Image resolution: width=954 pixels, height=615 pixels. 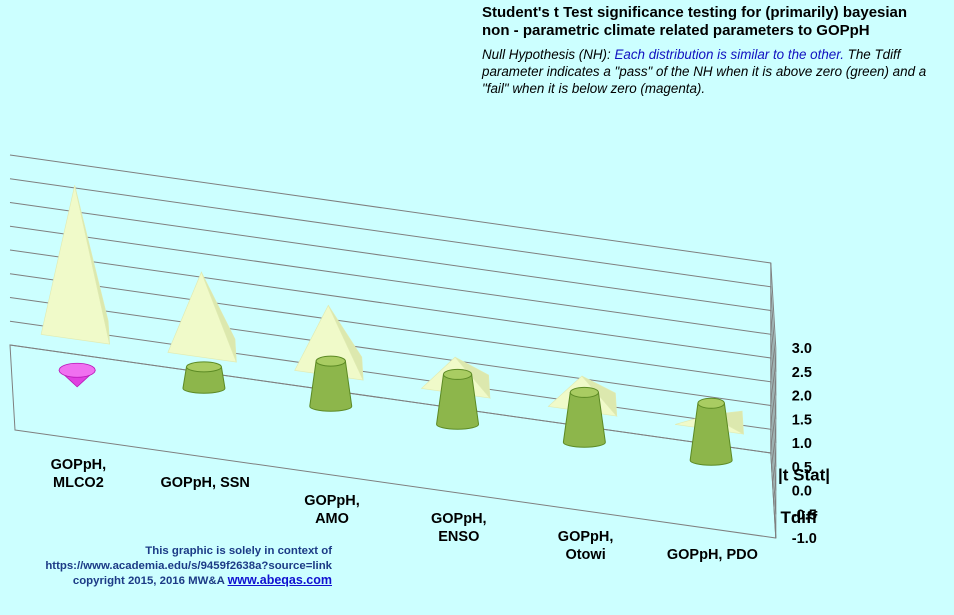 I want to click on credit-line-3: copyright 2015, 2016 MW&A www.abeqas.com, so click(x=167, y=581).